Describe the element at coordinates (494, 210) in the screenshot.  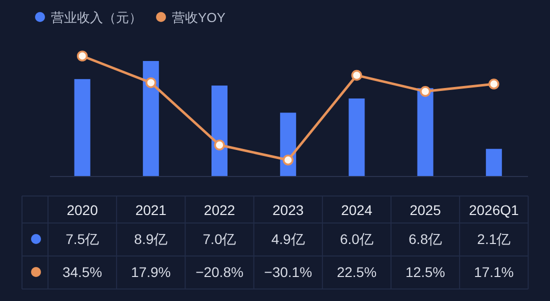
I see `x-tick-label: 2026Q1` at that location.